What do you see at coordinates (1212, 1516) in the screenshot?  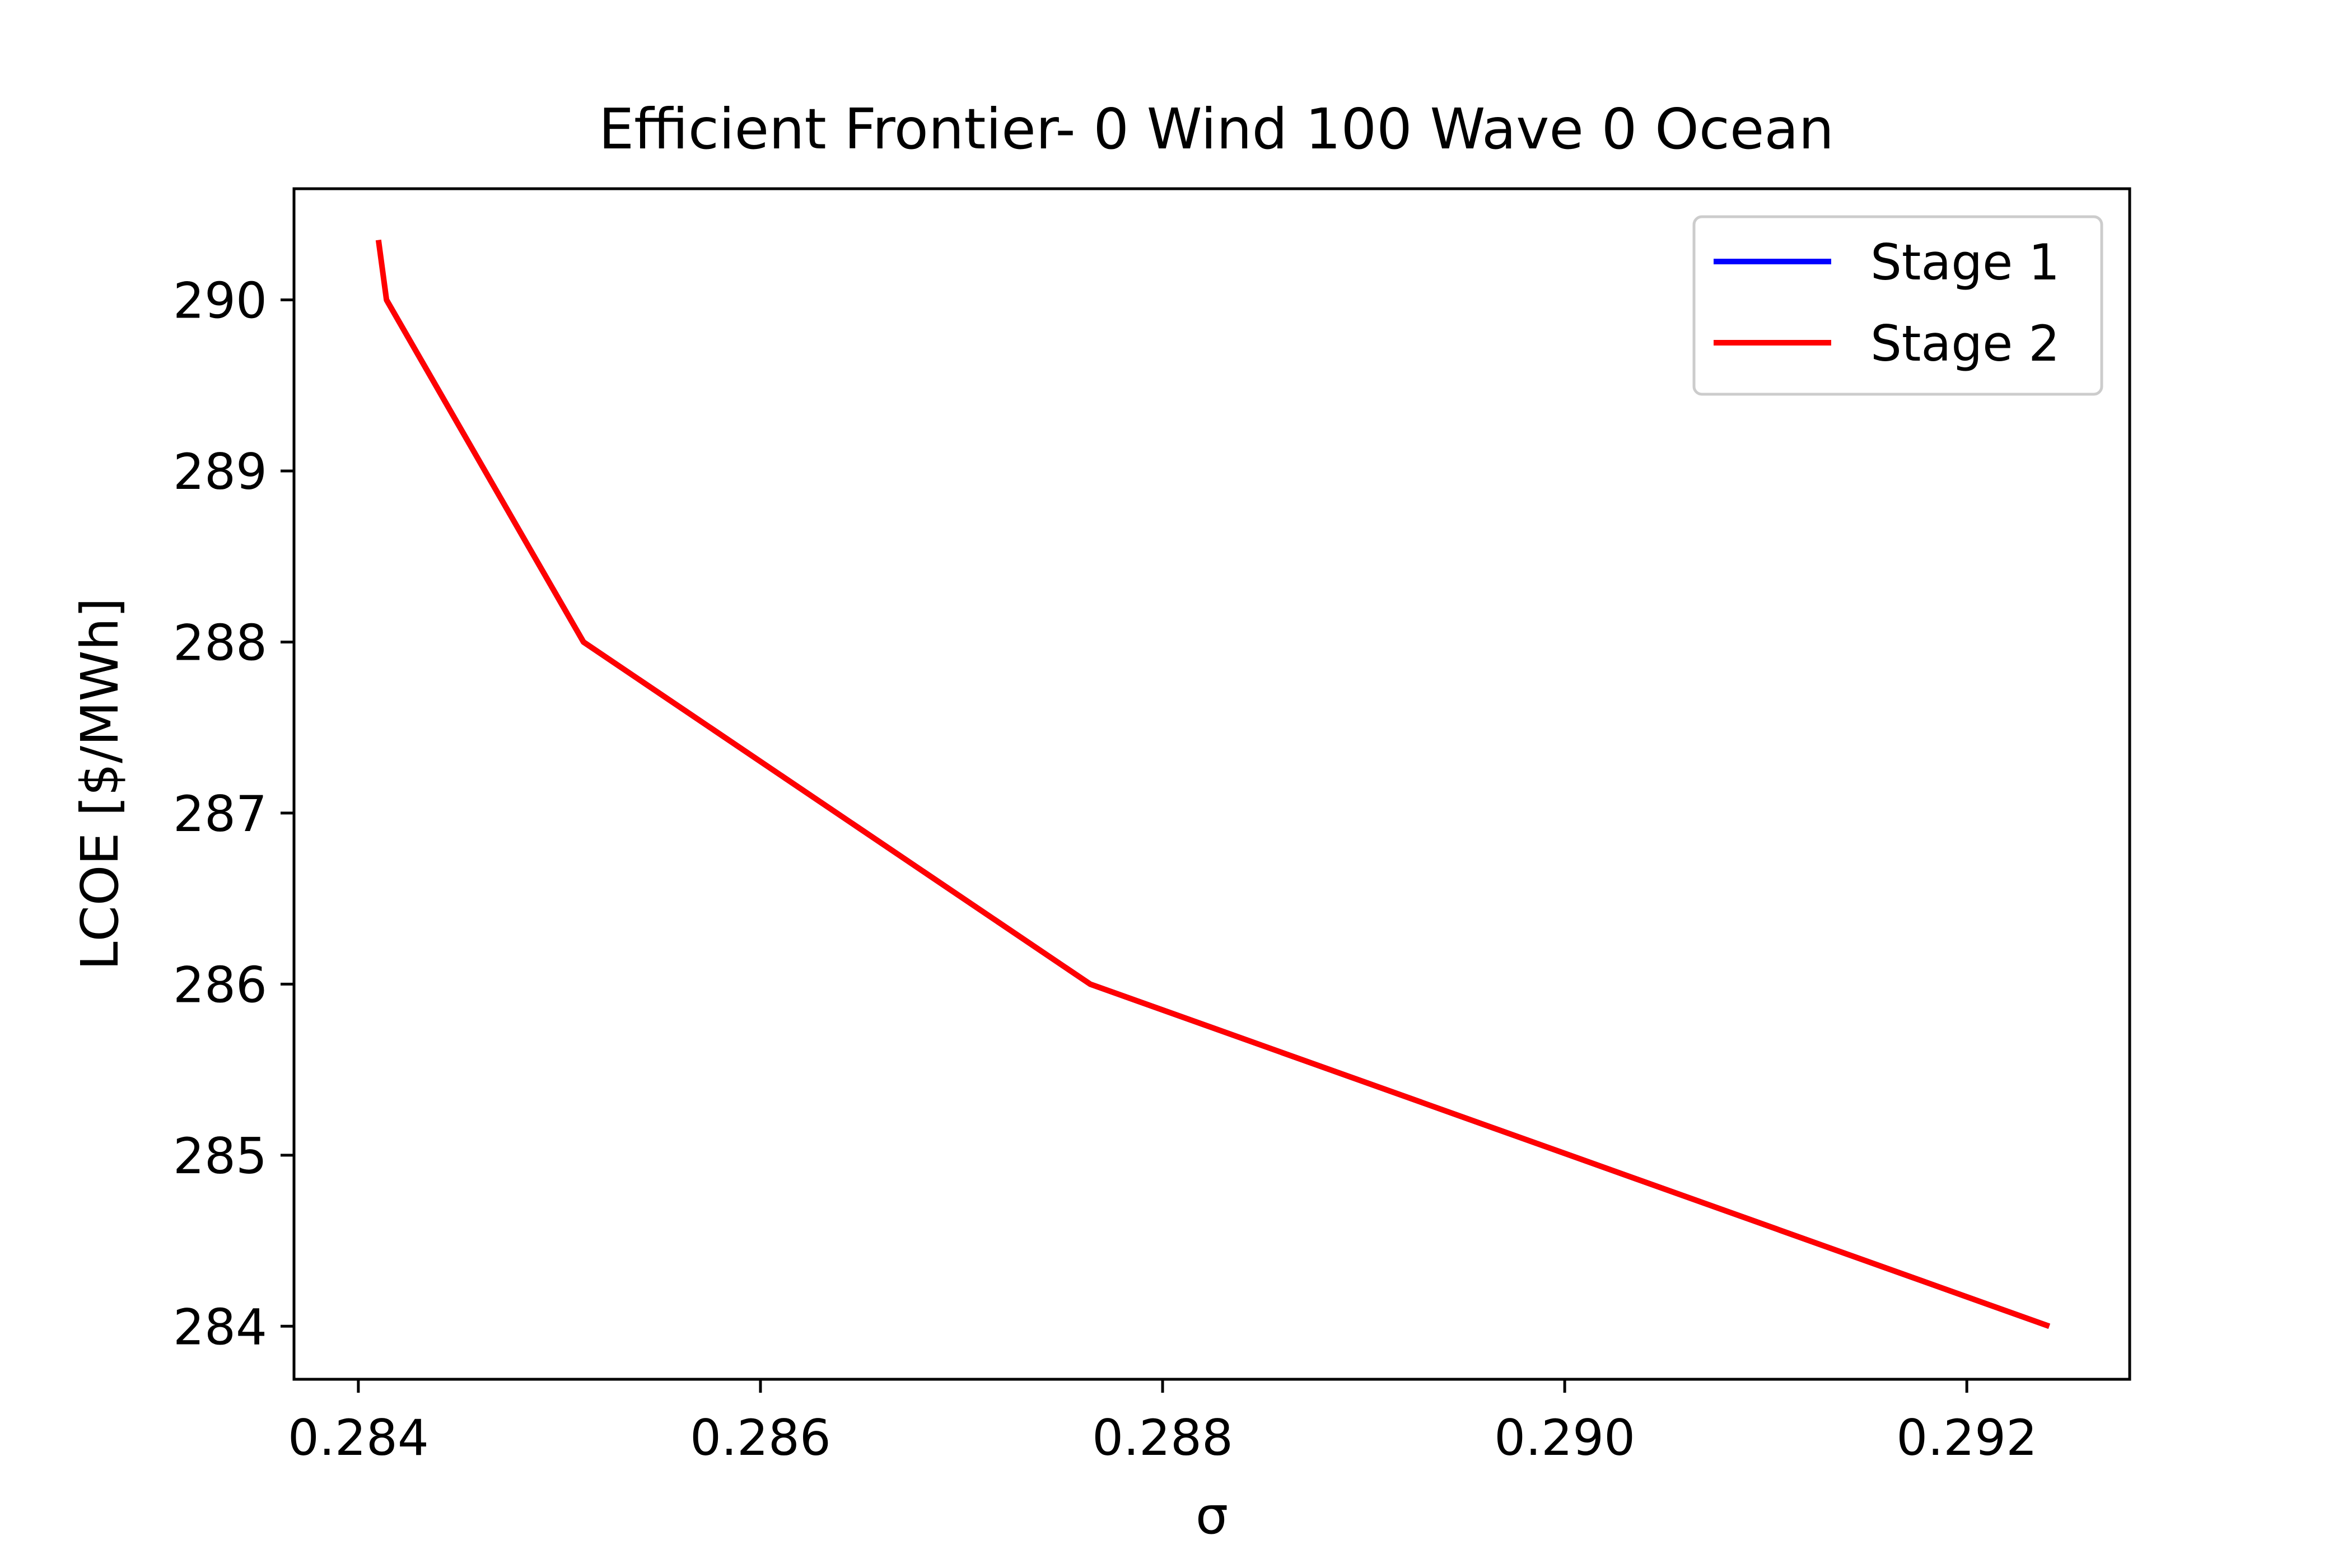 I see `x-axis-label: σ` at bounding box center [1212, 1516].